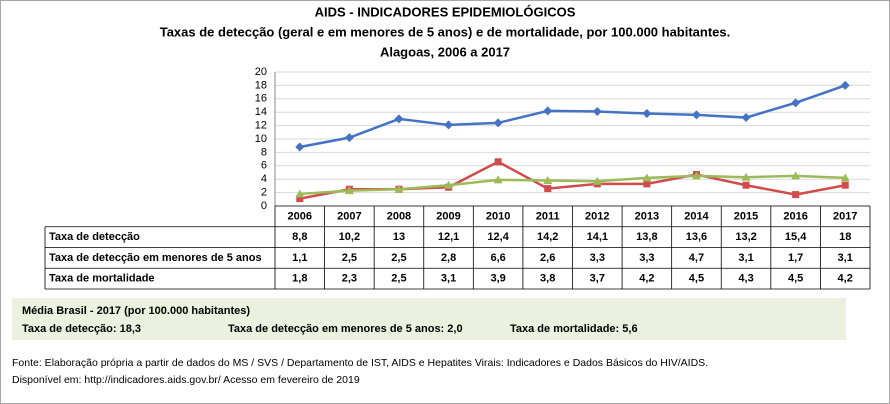 The width and height of the screenshot is (890, 404). I want to click on y-tick-label: 8, so click(264, 152).